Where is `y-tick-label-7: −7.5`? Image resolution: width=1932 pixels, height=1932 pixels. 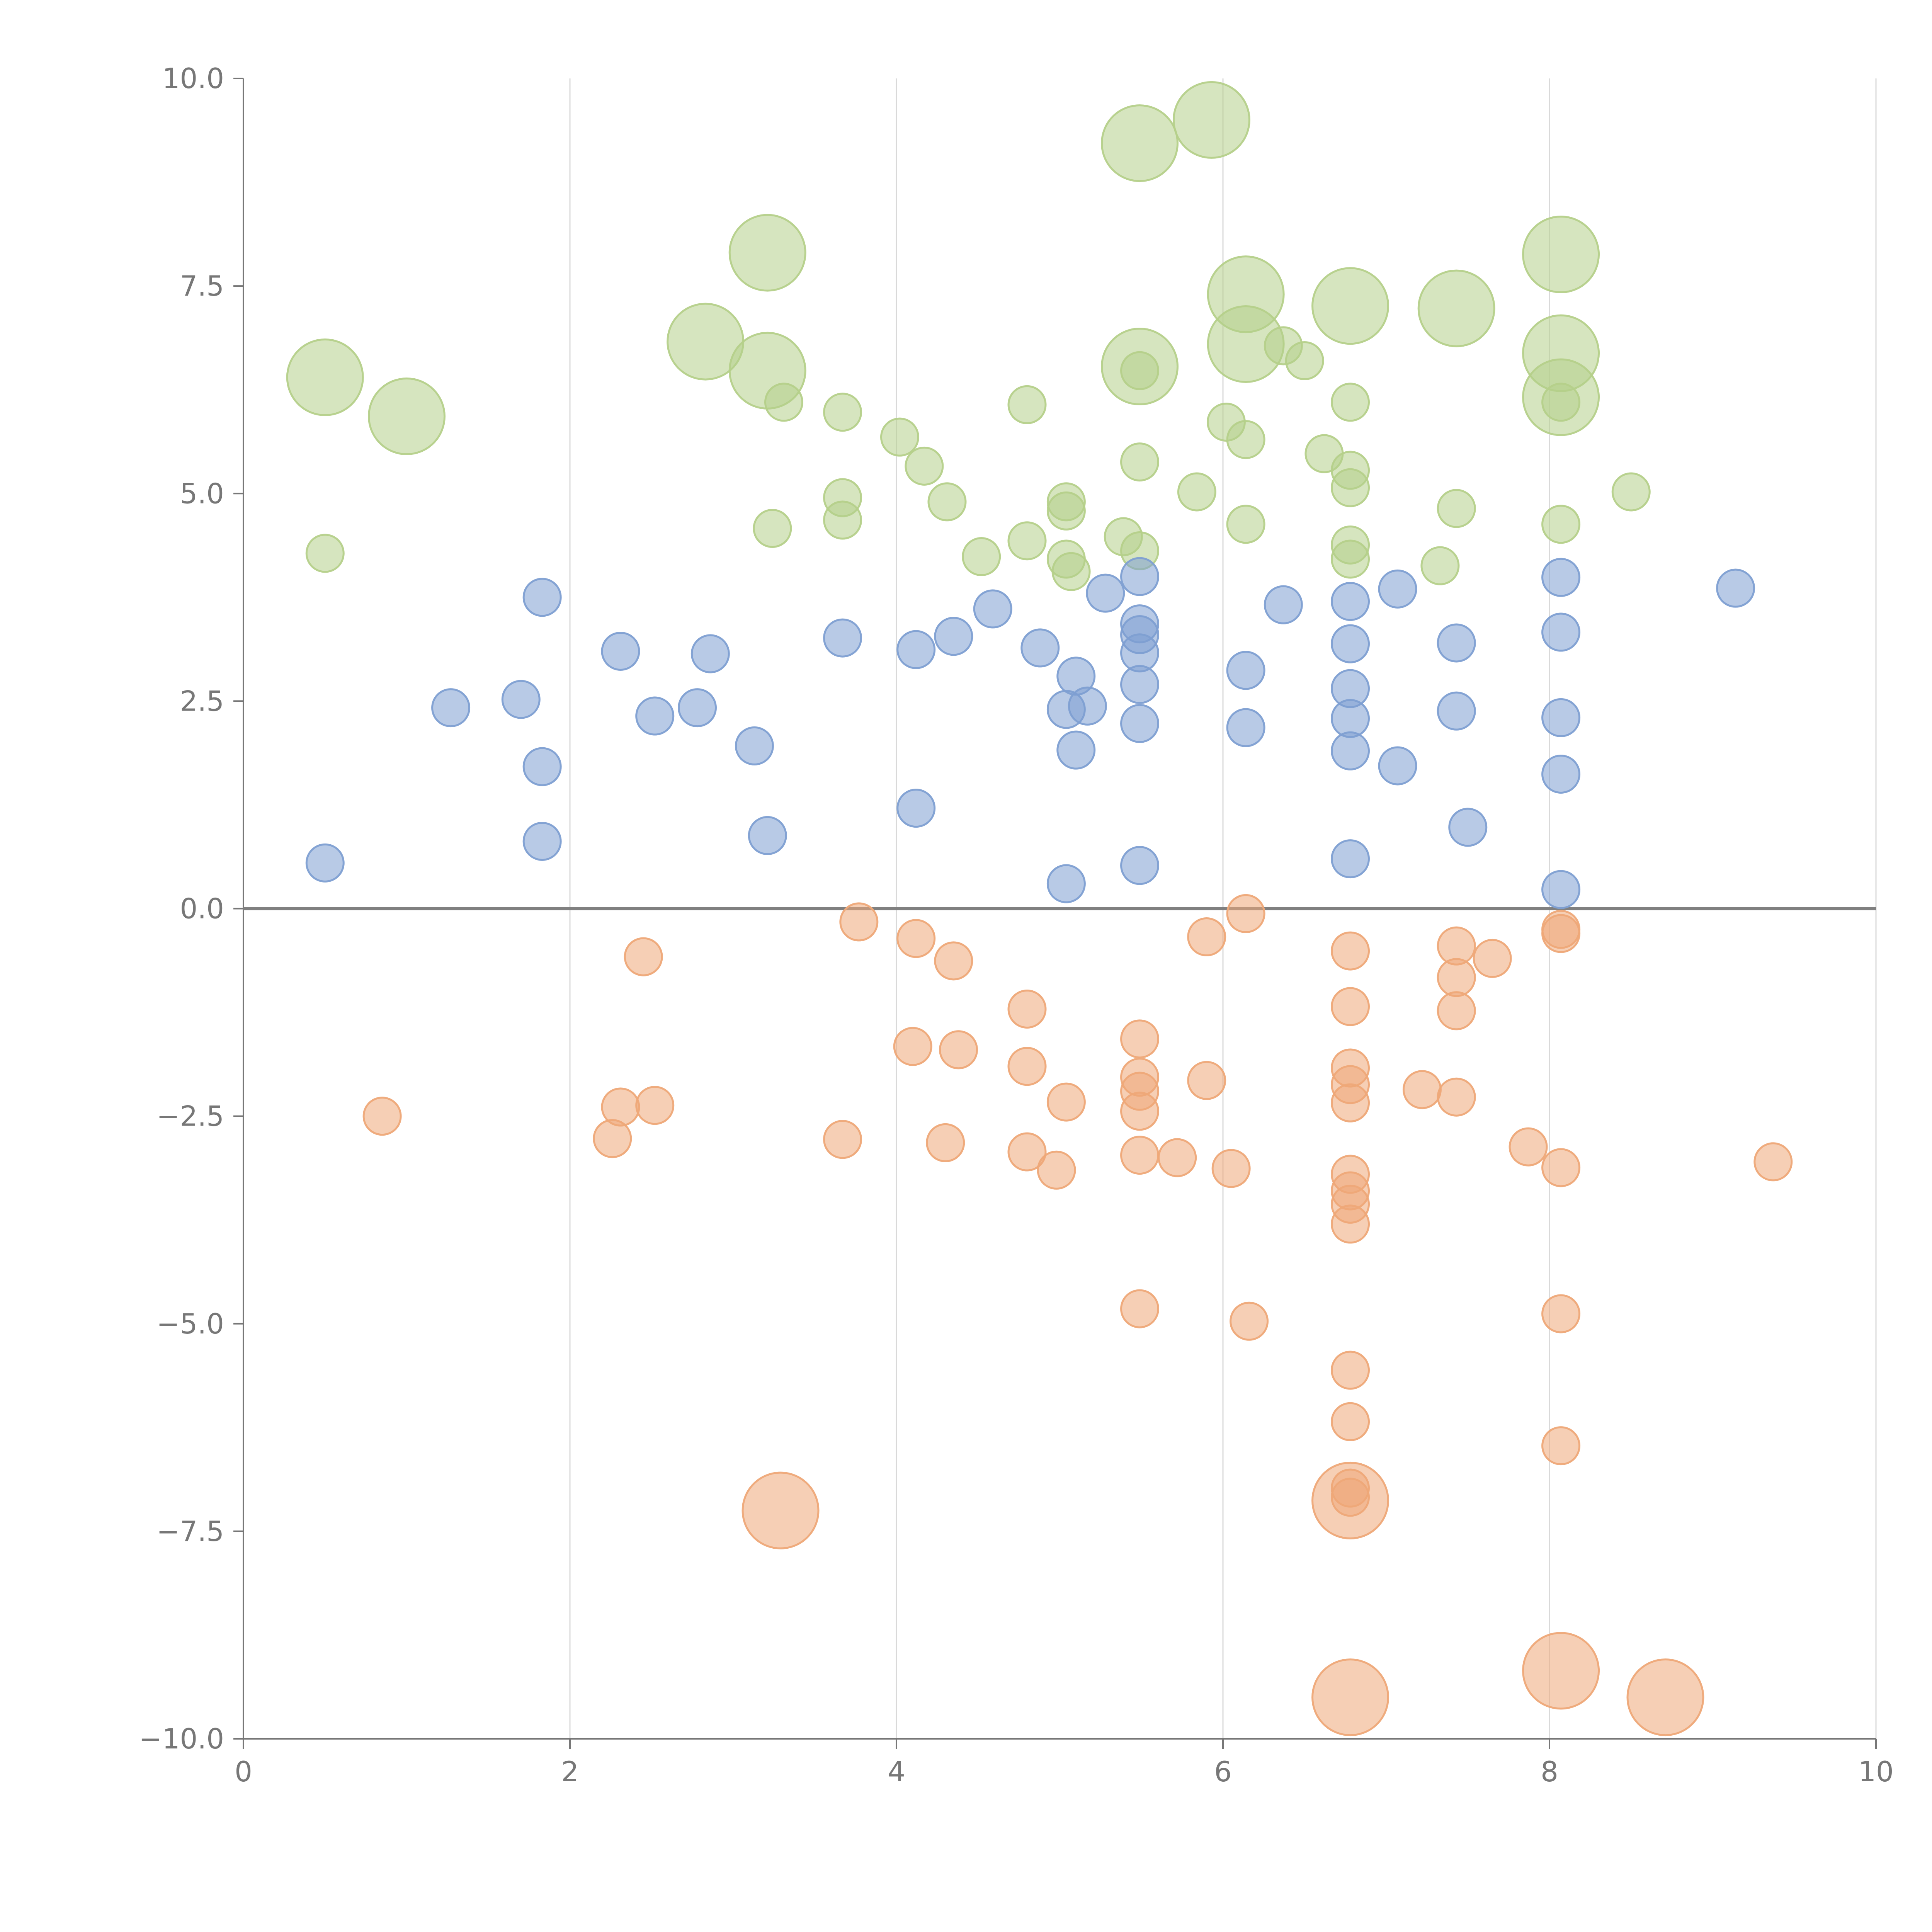 y-tick-label-7: −7.5 is located at coordinates (190, 1532).